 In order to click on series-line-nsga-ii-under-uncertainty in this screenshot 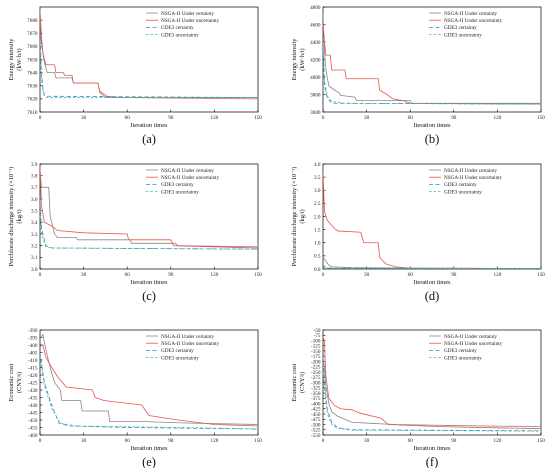, I will do `click(432, 383)`.